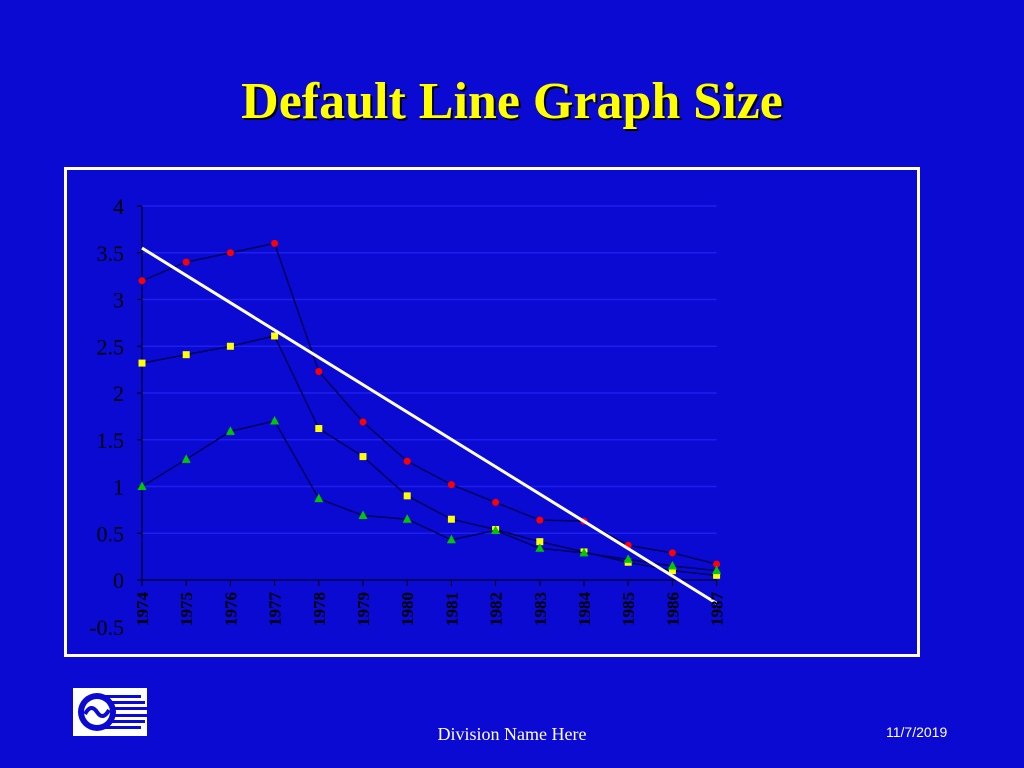  I want to click on y-tick-label: 3.5, so click(111, 253).